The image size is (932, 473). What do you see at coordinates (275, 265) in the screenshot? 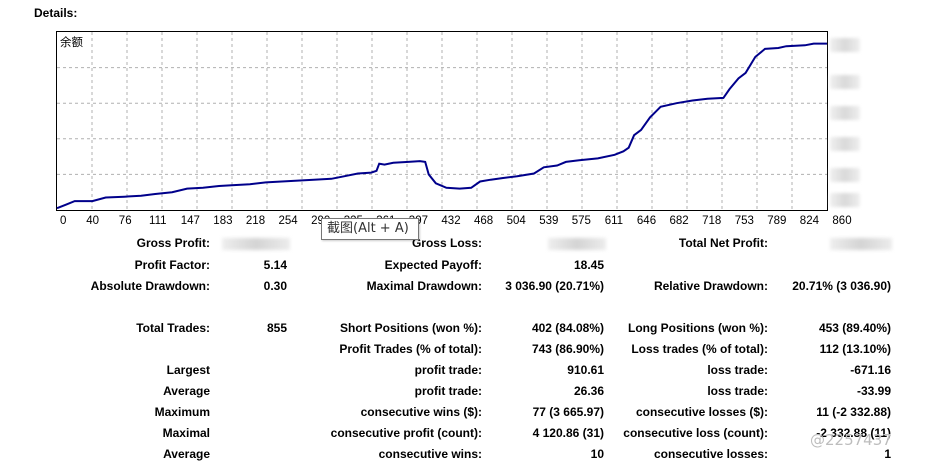
I see `profit-factor-value: 5.14` at bounding box center [275, 265].